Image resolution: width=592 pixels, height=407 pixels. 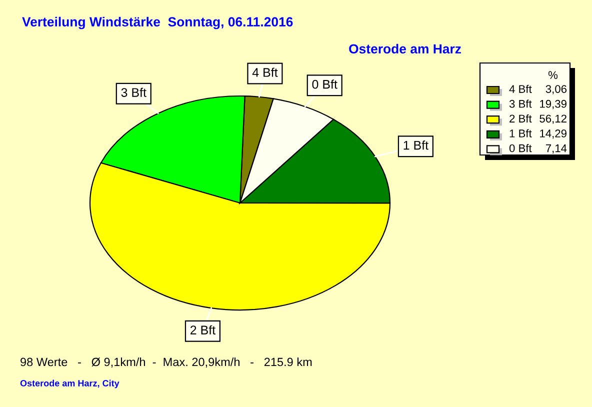 What do you see at coordinates (553, 75) in the screenshot?
I see `legend-title: %` at bounding box center [553, 75].